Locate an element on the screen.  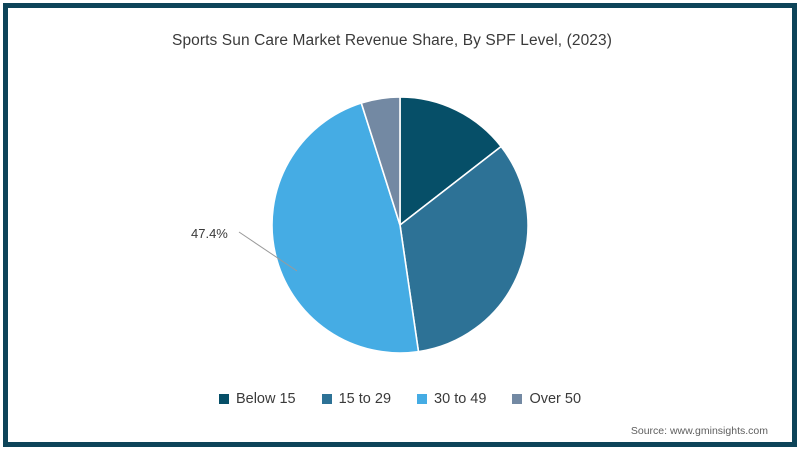
legend-item-label: 30 to 49 is located at coordinates (460, 399).